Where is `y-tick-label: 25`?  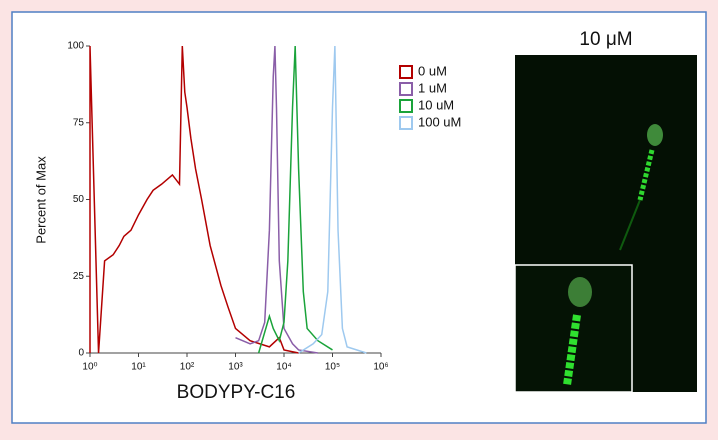 y-tick-label: 25 is located at coordinates (79, 276).